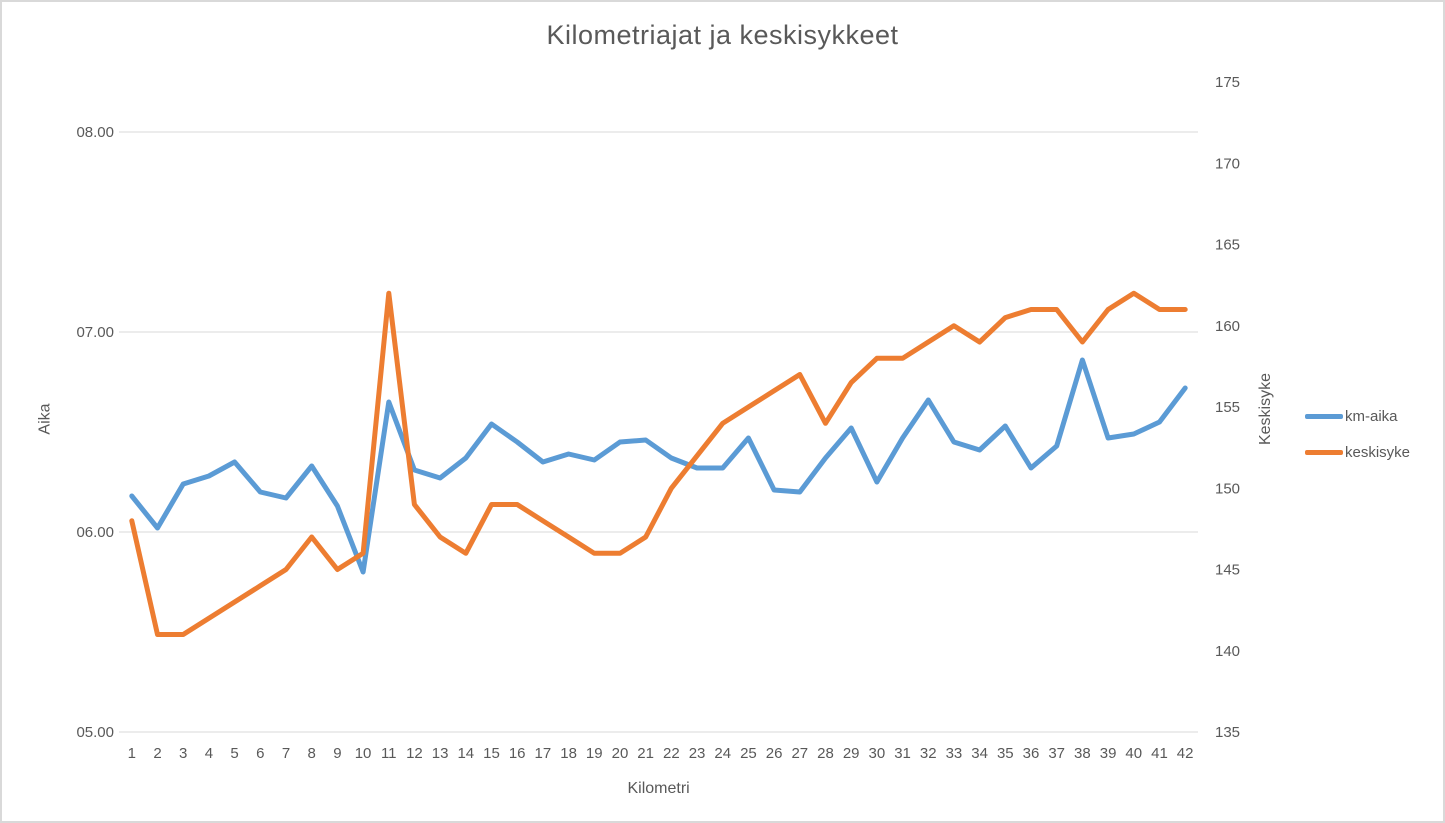 The image size is (1445, 823). What do you see at coordinates (95, 132) in the screenshot?
I see `left-axis-tick: 08.00` at bounding box center [95, 132].